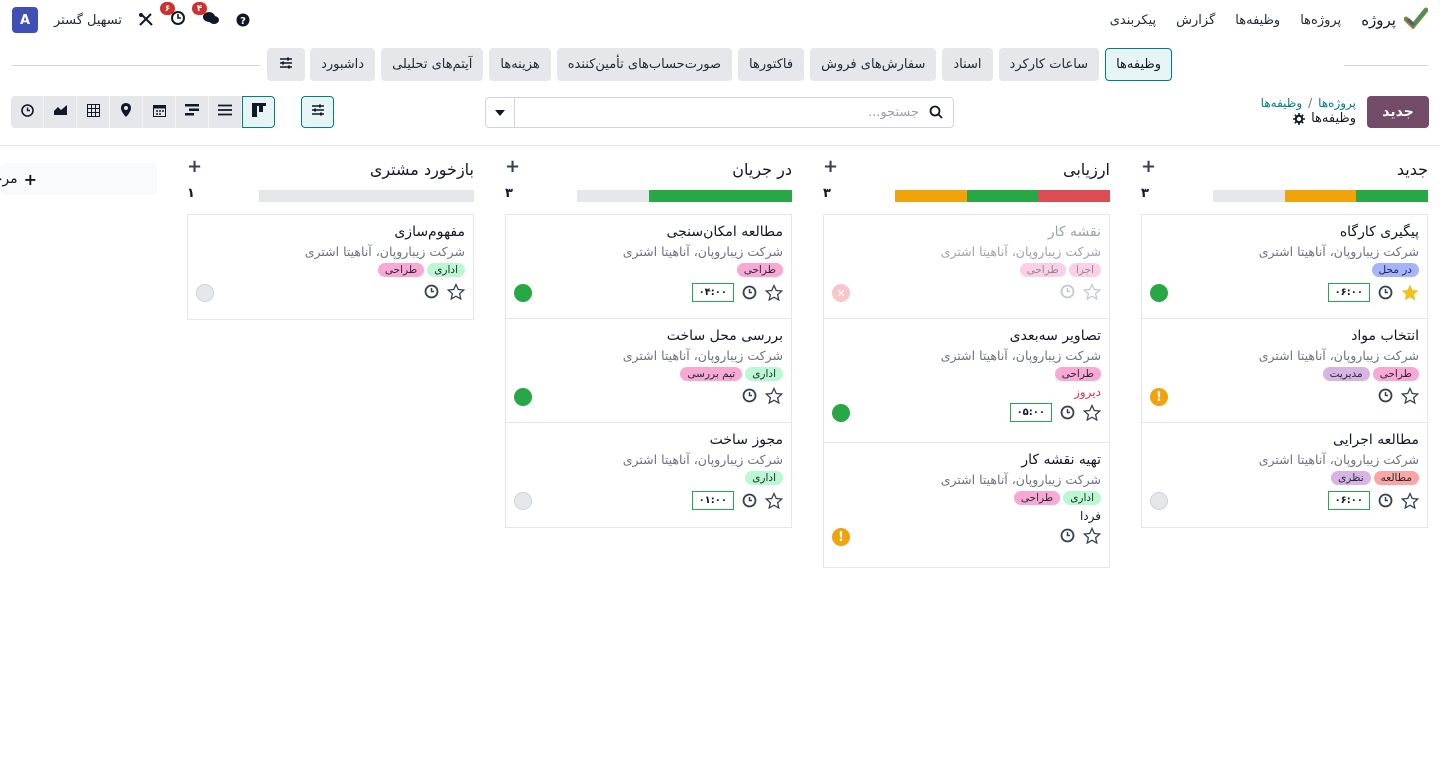  Describe the element at coordinates (60, 112) in the screenshot. I see `view-graph` at that location.